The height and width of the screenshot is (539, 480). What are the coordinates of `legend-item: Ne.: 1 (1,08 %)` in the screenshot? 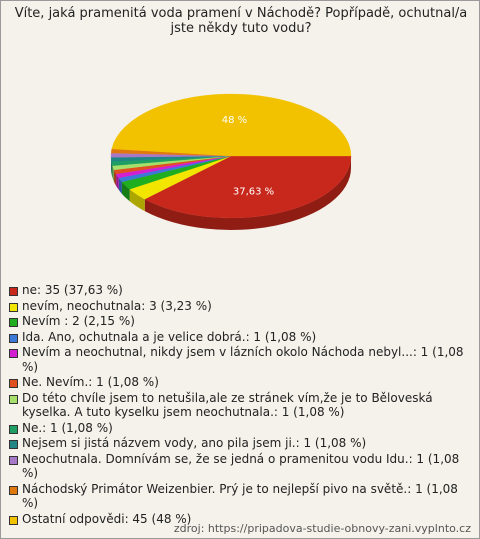 It's located at (240, 428).